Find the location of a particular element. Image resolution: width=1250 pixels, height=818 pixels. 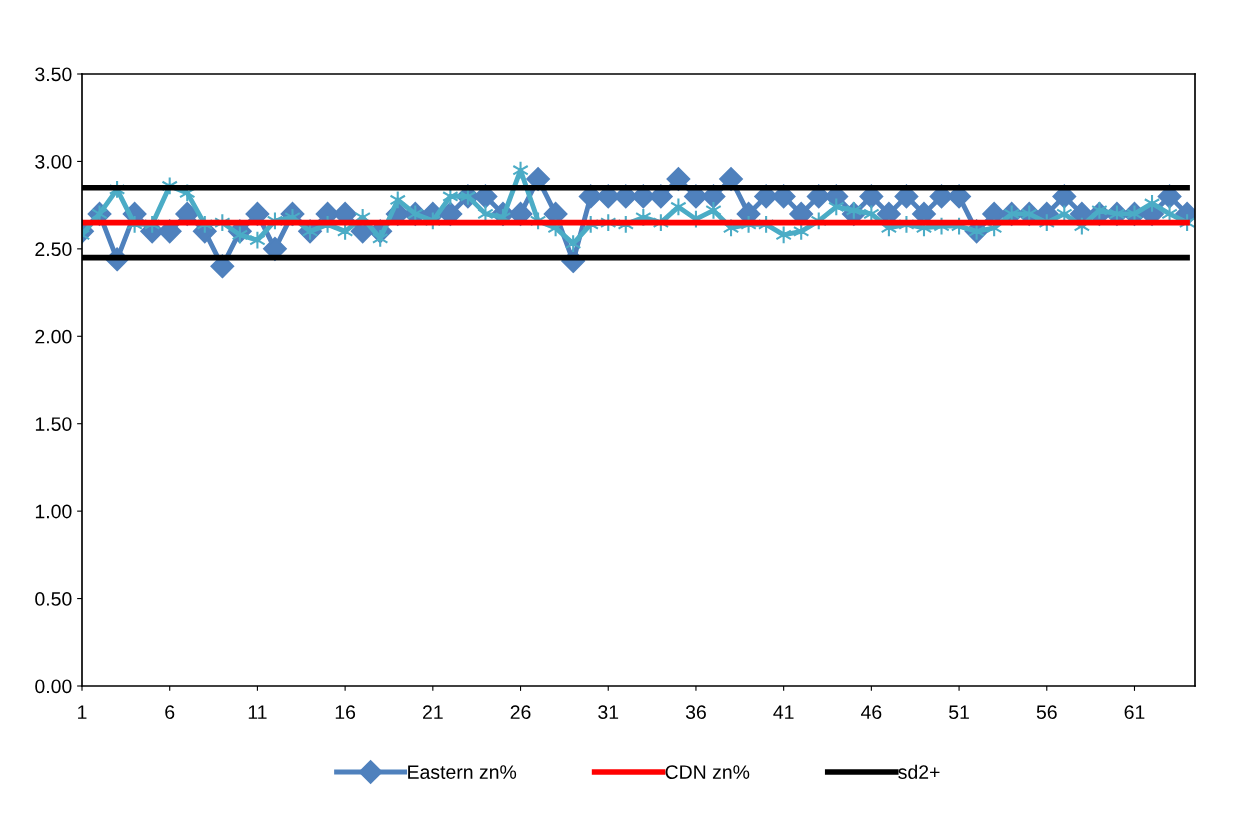

x-tick-label: 51 is located at coordinates (959, 712).